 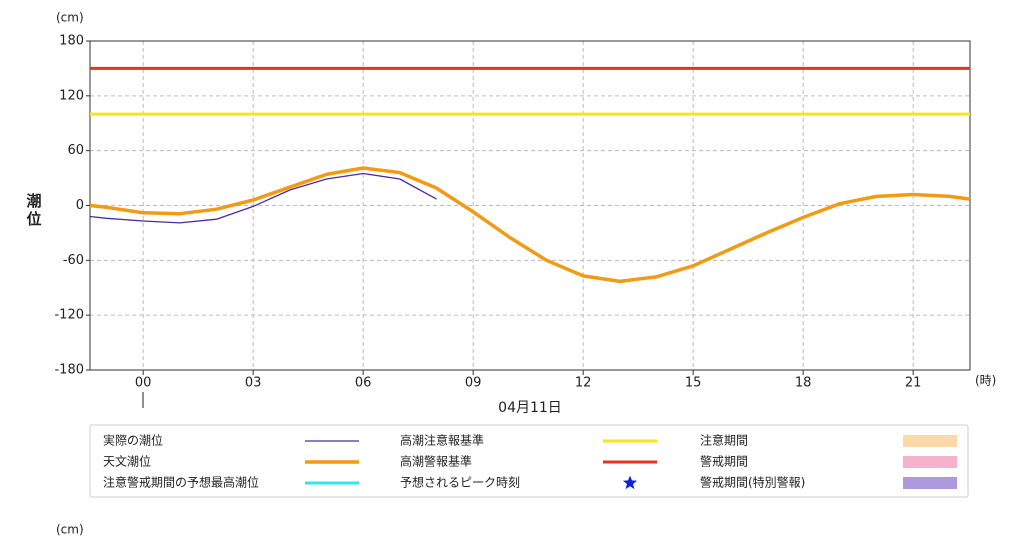 I want to click on next-chart-unit: (cm), so click(x=70, y=530).